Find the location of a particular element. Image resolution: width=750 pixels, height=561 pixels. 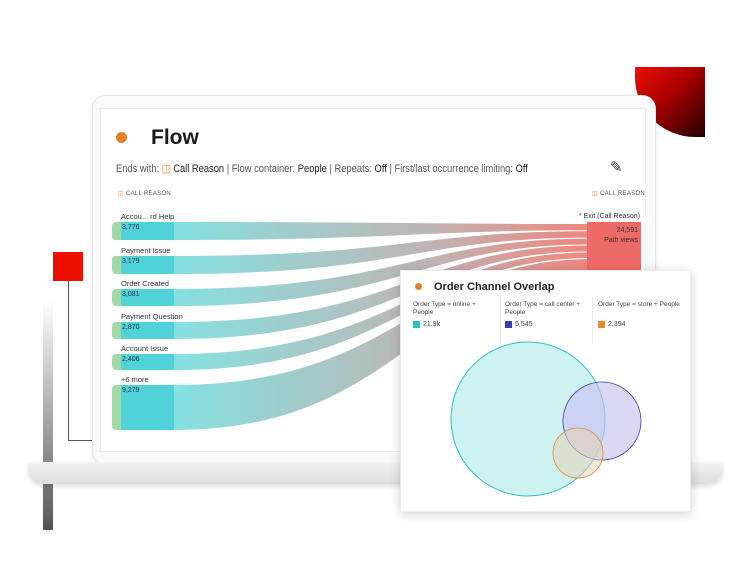

segment-label: Order Type = store + People is located at coordinates (639, 304).